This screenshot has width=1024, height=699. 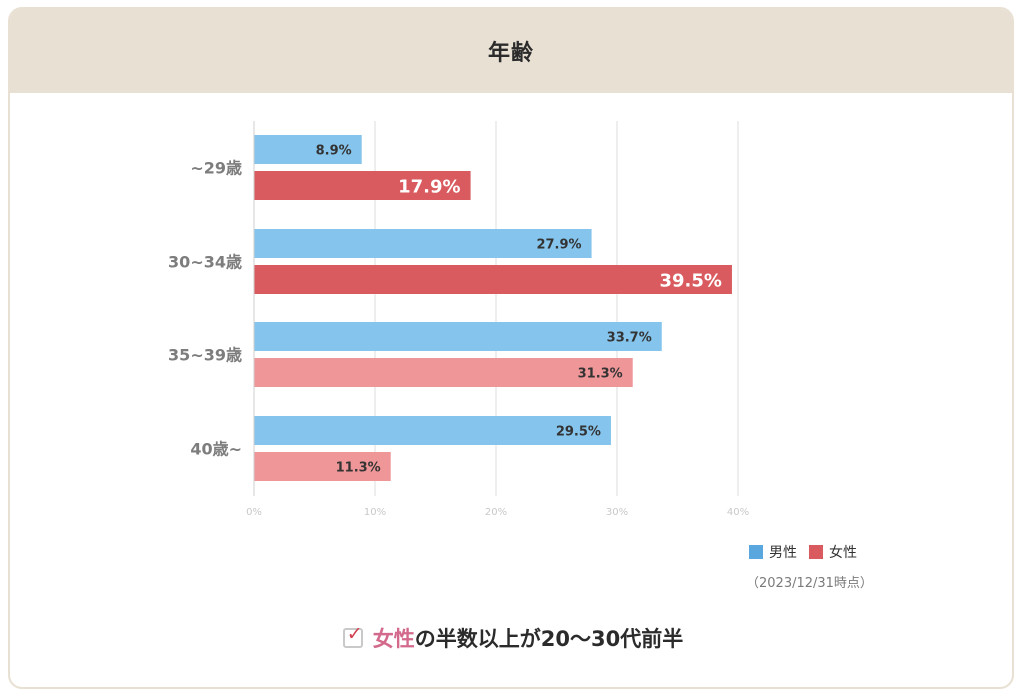 I want to click on legend-item-female: 女性, so click(x=833, y=552).